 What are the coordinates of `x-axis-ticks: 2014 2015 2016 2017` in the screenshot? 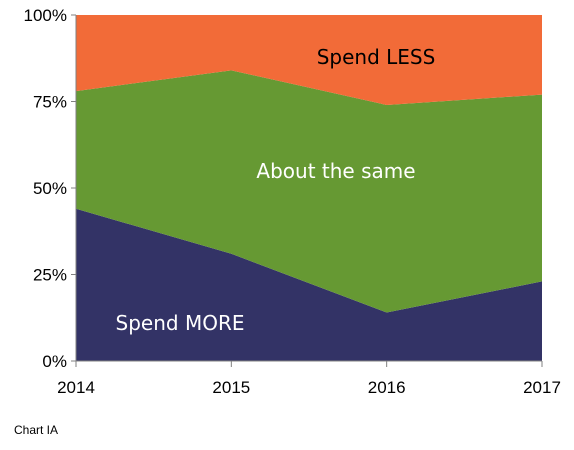 It's located at (309, 379).